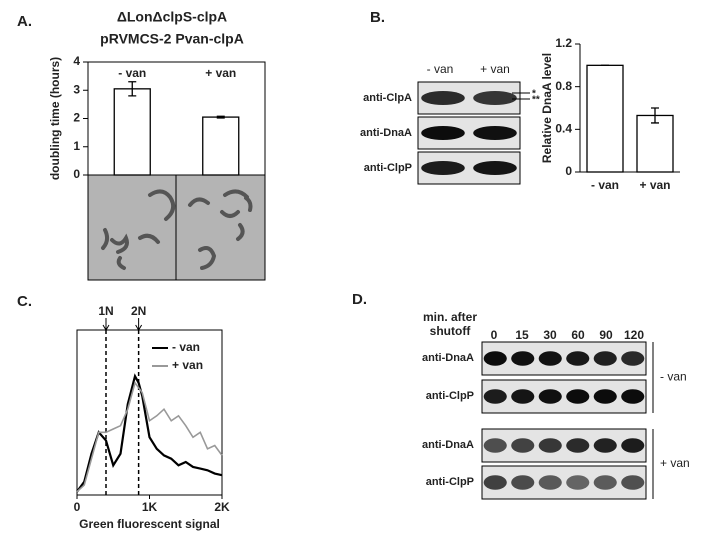 This screenshot has width=704, height=544. Describe the element at coordinates (550, 335) in the screenshot. I see `time-label: 30` at that location.